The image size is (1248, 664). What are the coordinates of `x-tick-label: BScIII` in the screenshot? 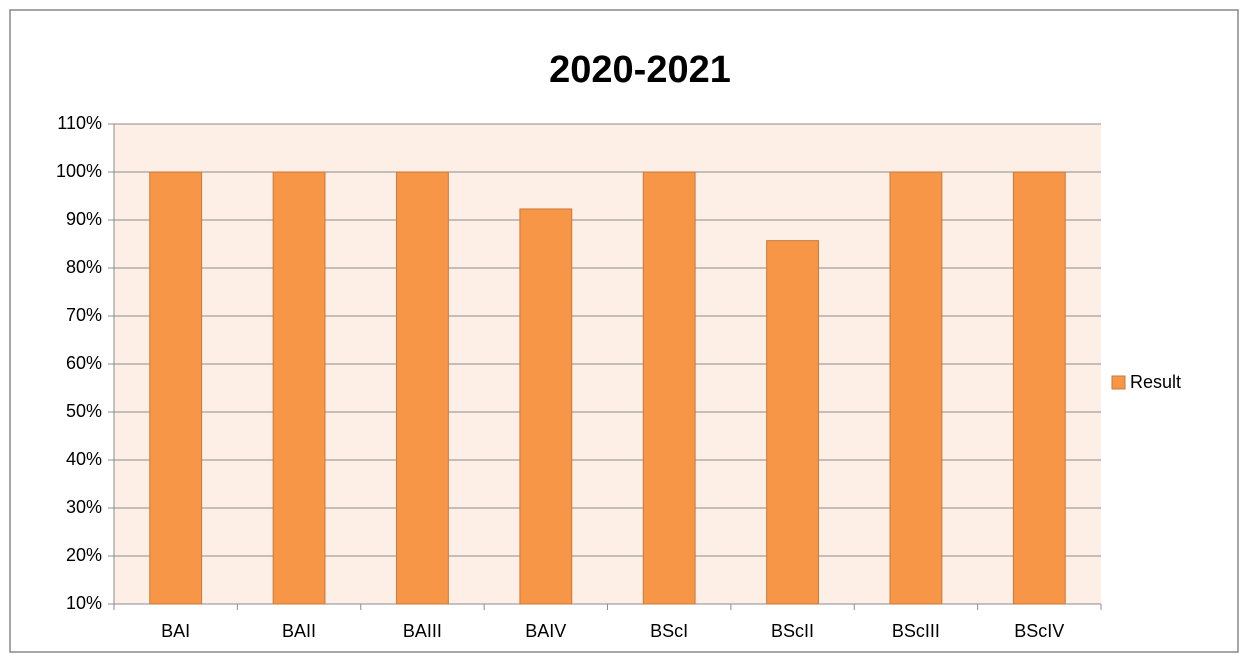 It's located at (916, 631).